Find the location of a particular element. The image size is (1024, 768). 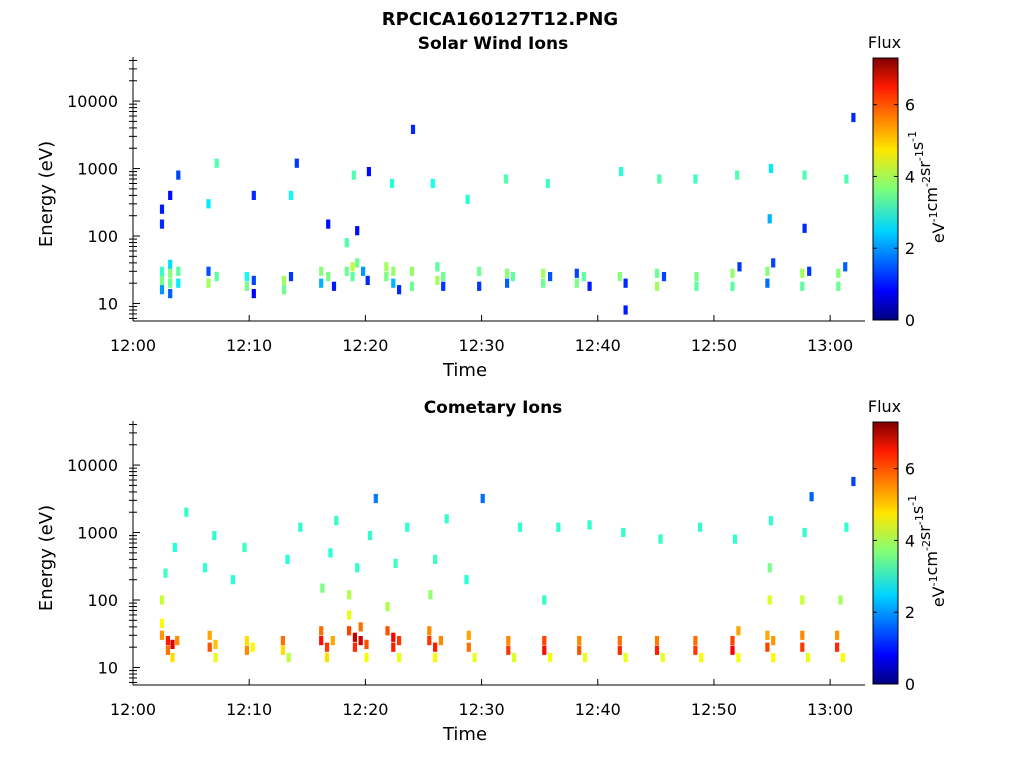

x-tick-label: 12:00 is located at coordinates (133, 709).